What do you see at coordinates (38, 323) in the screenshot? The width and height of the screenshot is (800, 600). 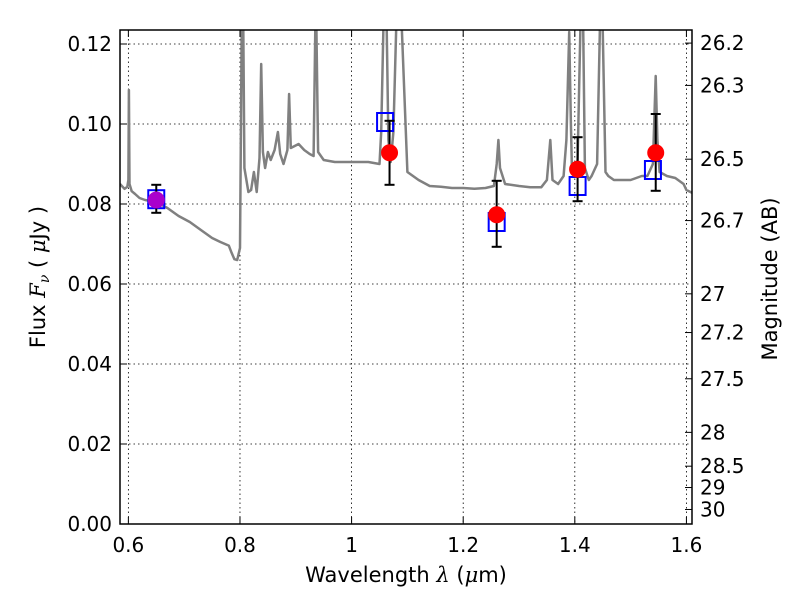 I see `y-axis-title-prefix: Flux` at bounding box center [38, 323].